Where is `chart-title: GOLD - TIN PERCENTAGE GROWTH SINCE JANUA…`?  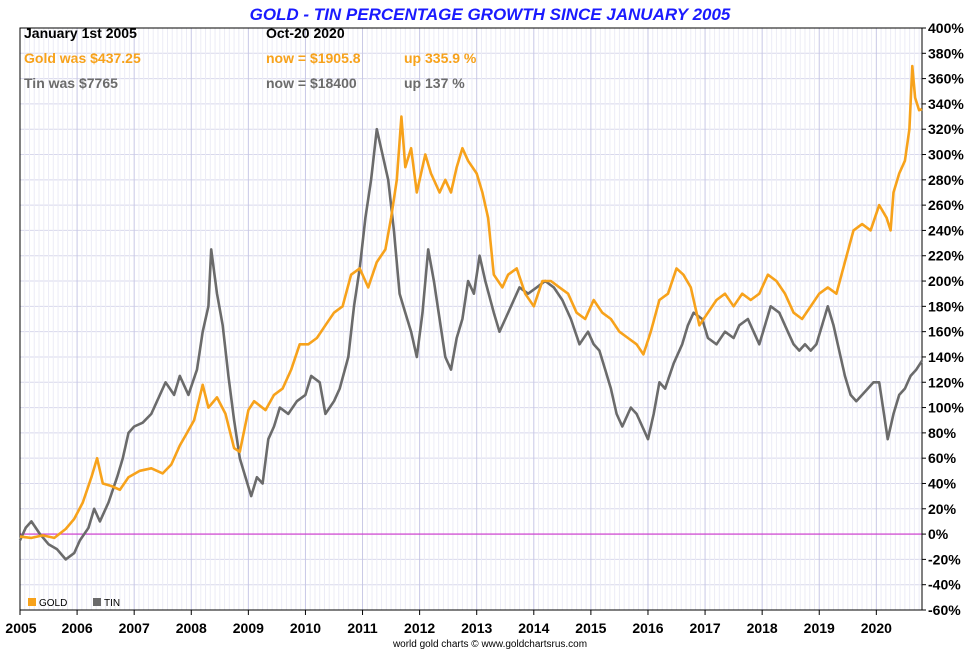
chart-title: GOLD - TIN PERCENTAGE GROWTH SINCE JANUA… is located at coordinates (490, 14).